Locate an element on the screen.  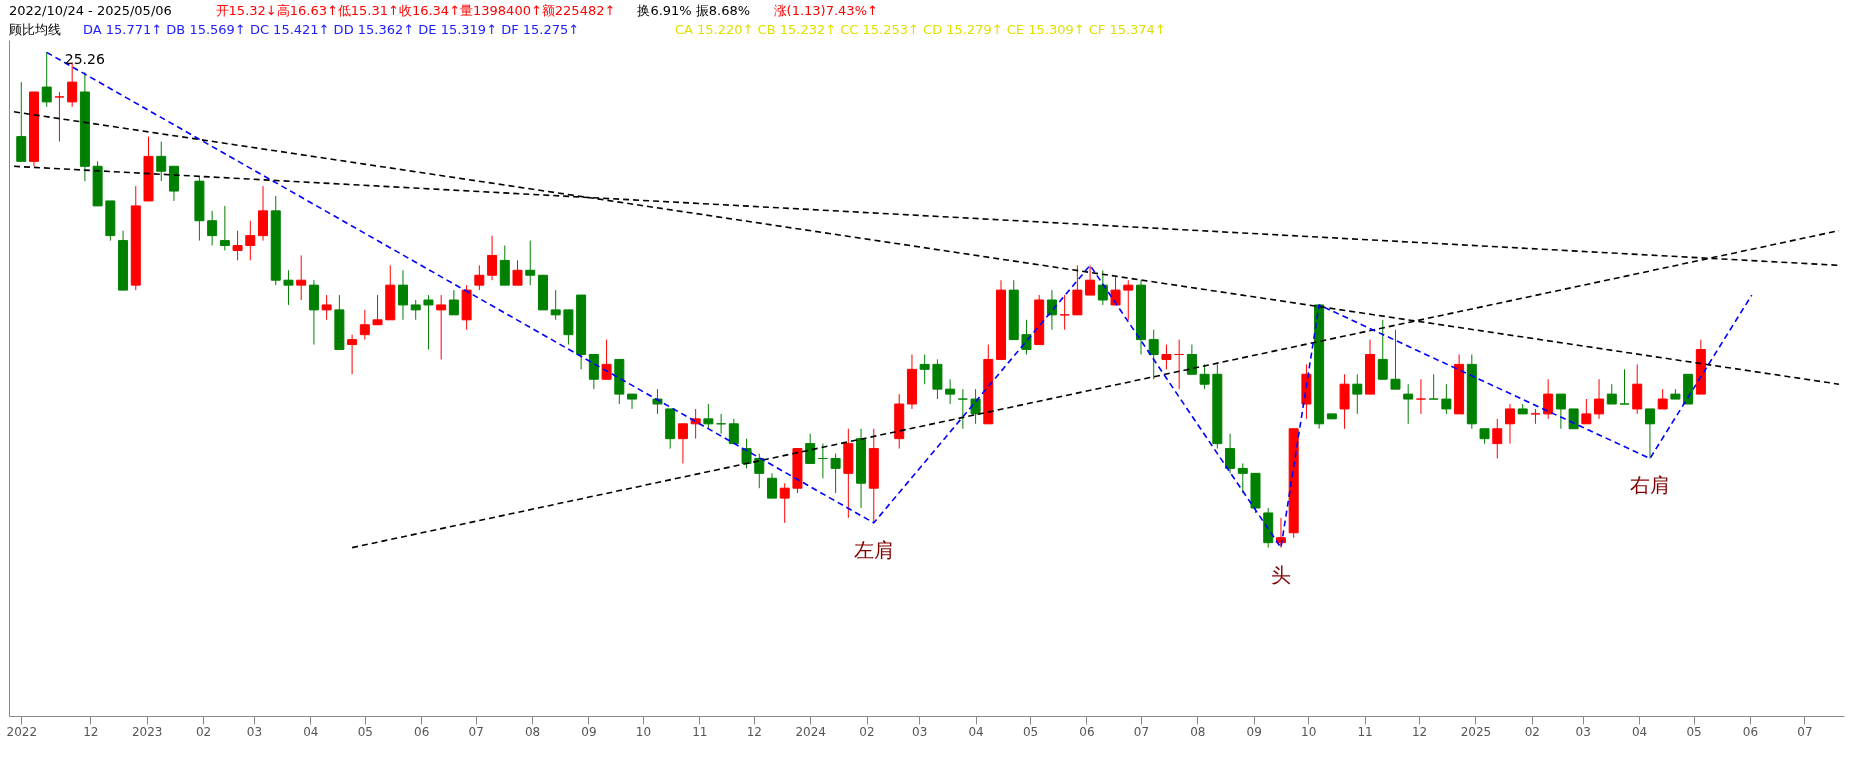
chart-title: 2022/10/24 - 2025/05/06 is located at coordinates (90, 10).